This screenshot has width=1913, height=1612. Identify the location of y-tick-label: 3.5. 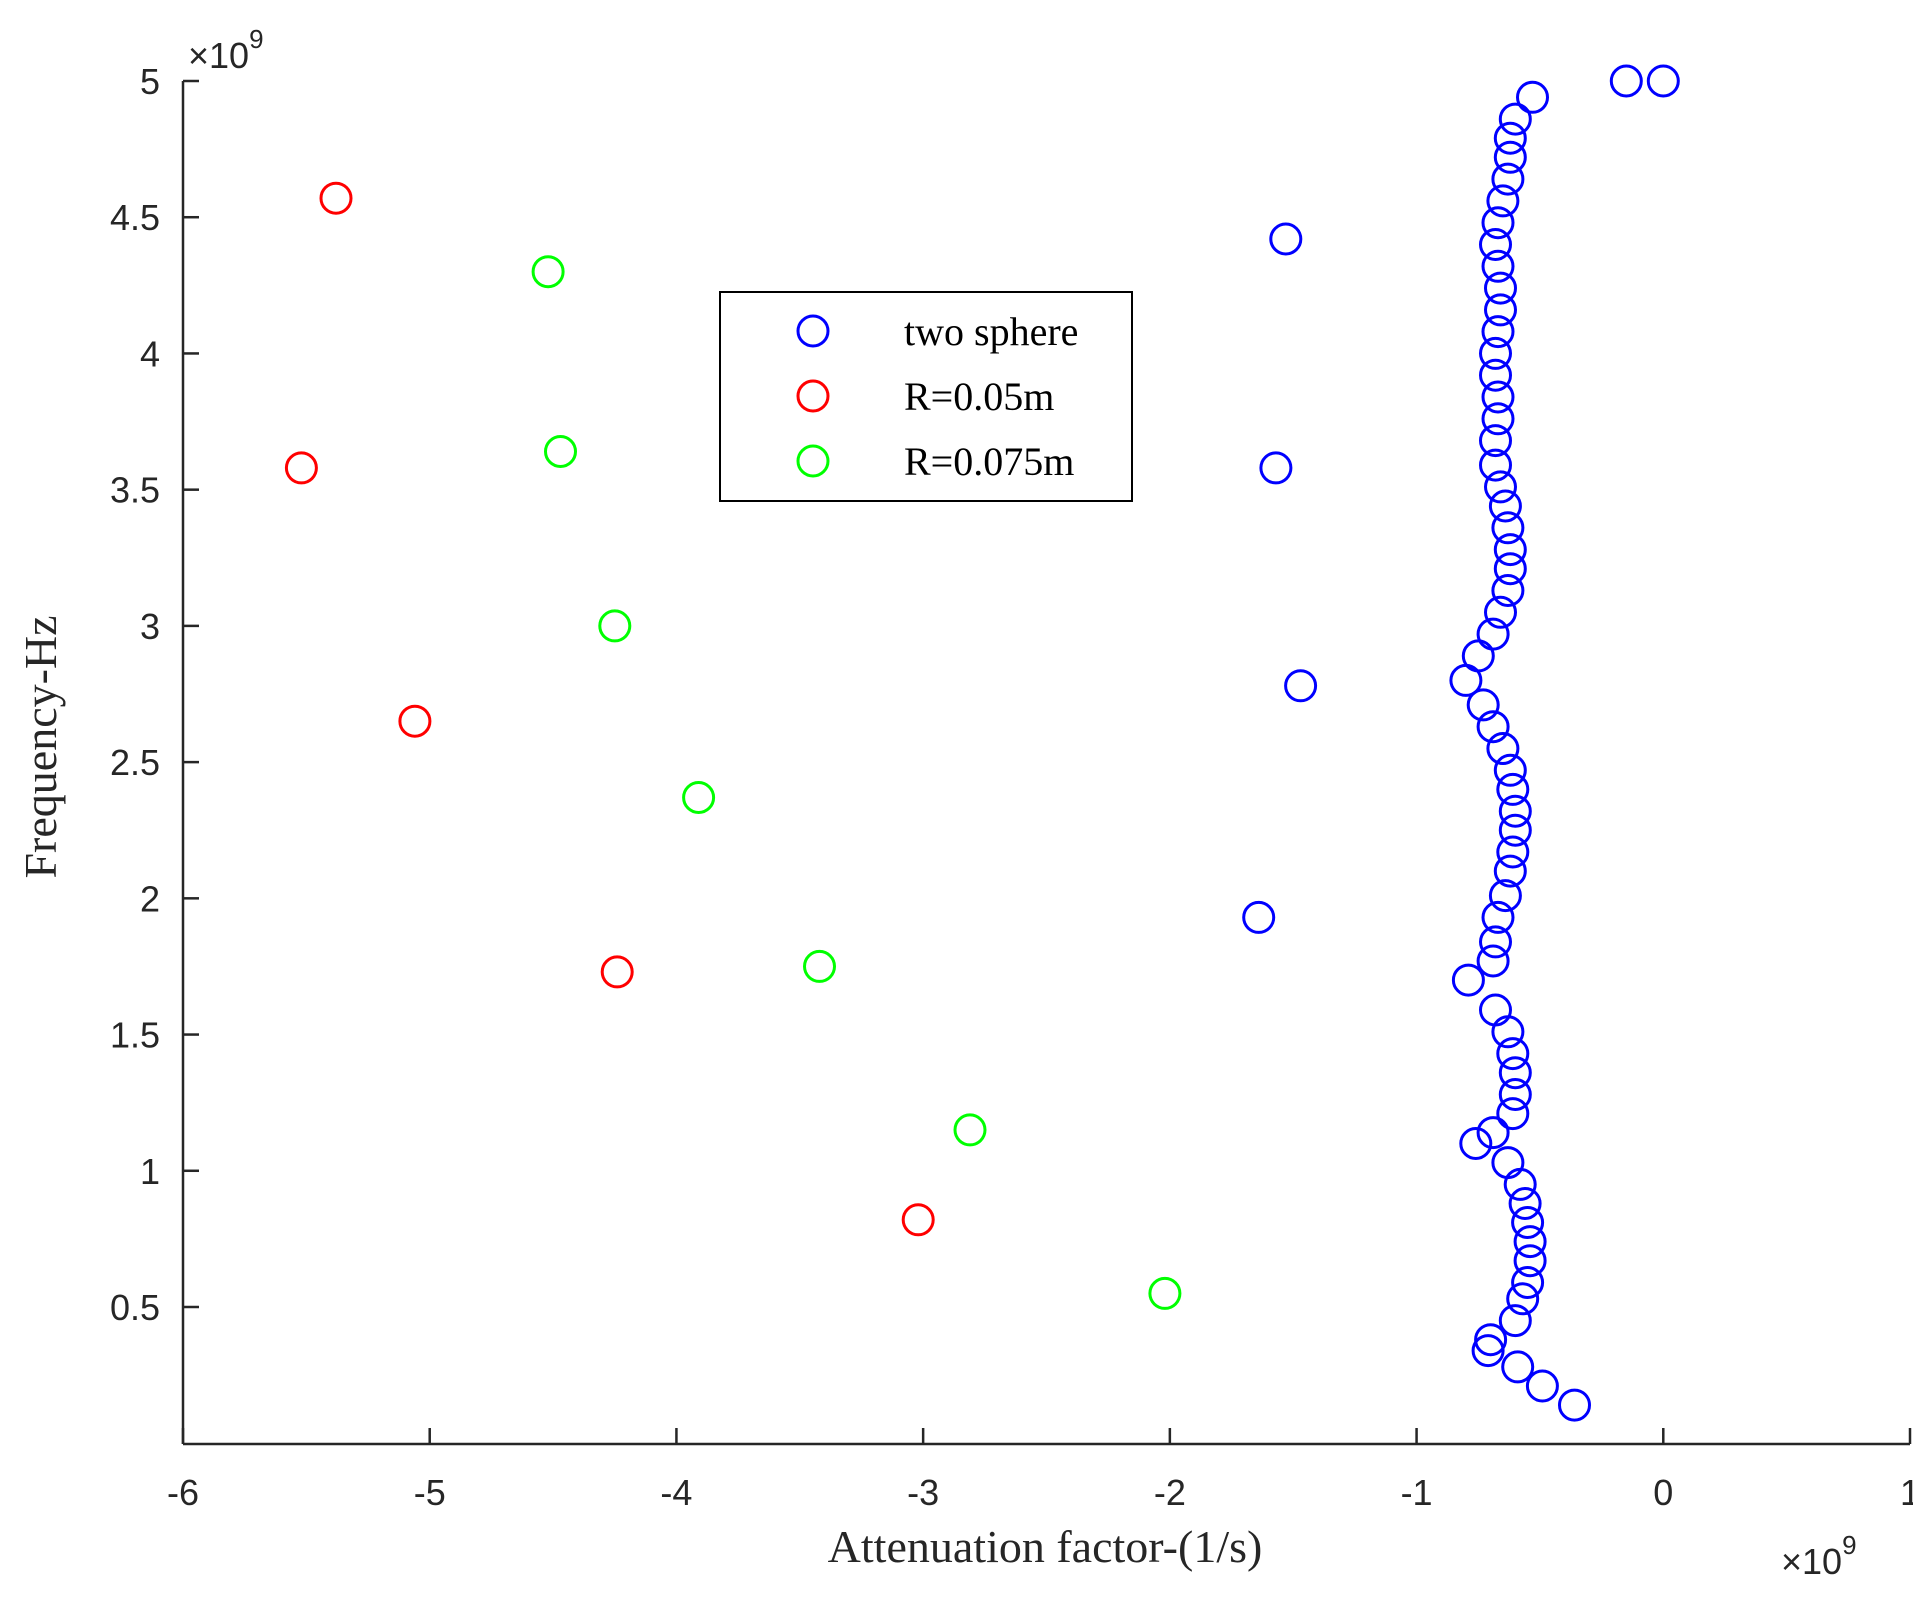
(135, 490).